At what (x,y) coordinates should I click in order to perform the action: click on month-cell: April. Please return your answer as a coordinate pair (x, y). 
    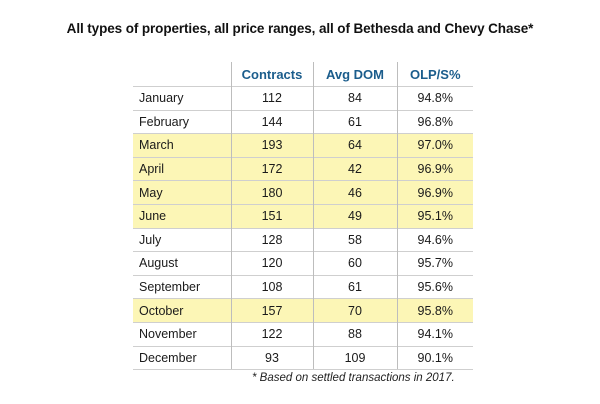
    Looking at the image, I should click on (182, 168).